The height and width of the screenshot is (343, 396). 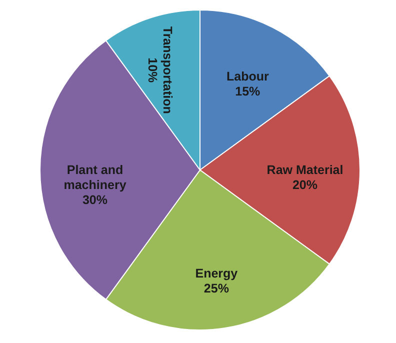 I want to click on data-label: 25%, so click(x=216, y=289).